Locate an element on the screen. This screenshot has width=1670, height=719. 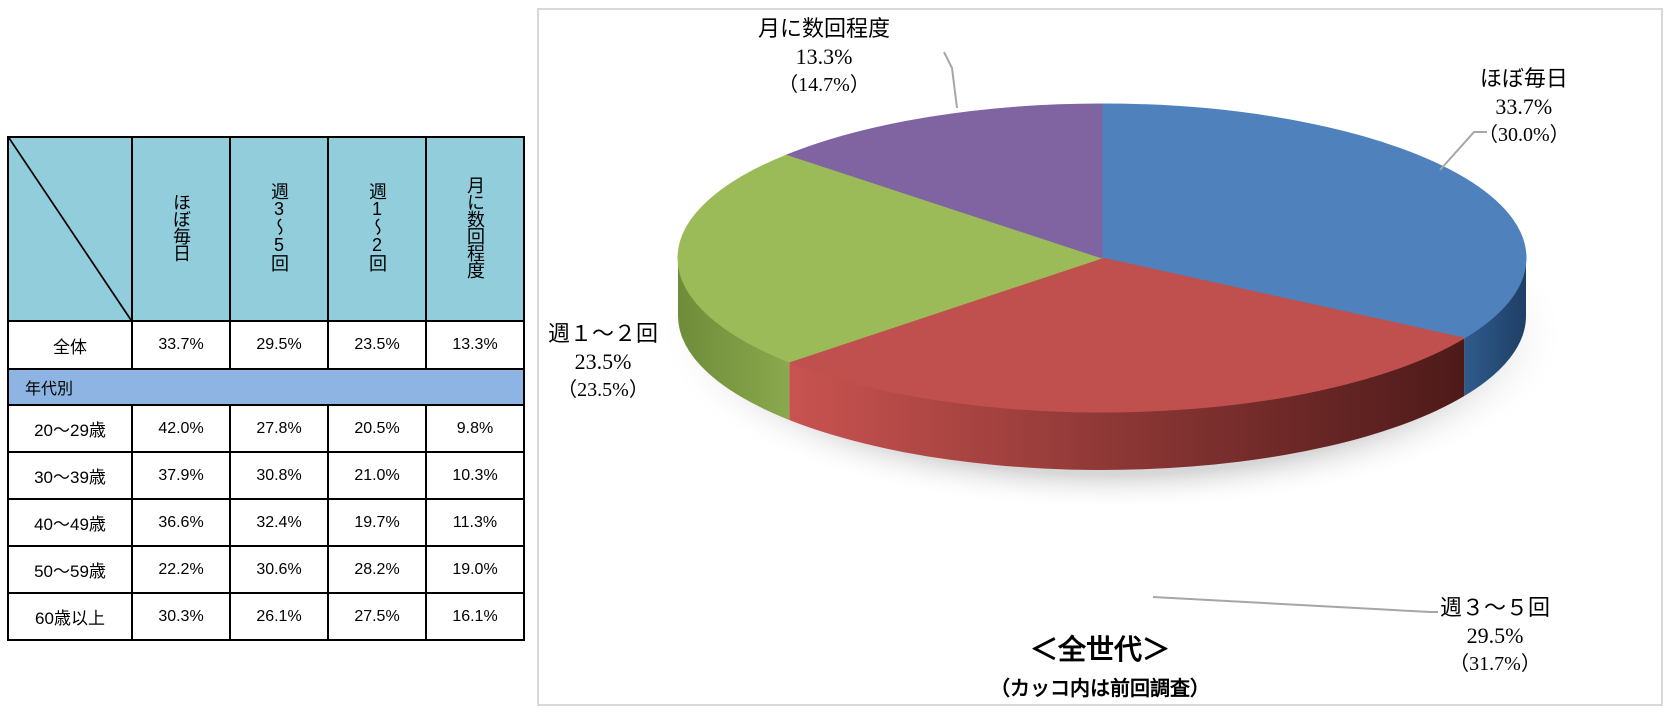
row-label: 全体 is located at coordinates (70, 345).